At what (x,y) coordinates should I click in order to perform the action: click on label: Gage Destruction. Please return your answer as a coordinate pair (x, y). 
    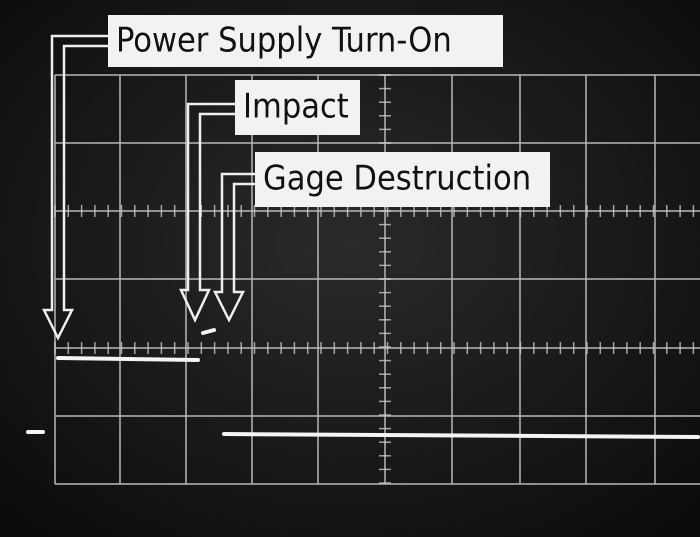
    Looking at the image, I should click on (397, 179).